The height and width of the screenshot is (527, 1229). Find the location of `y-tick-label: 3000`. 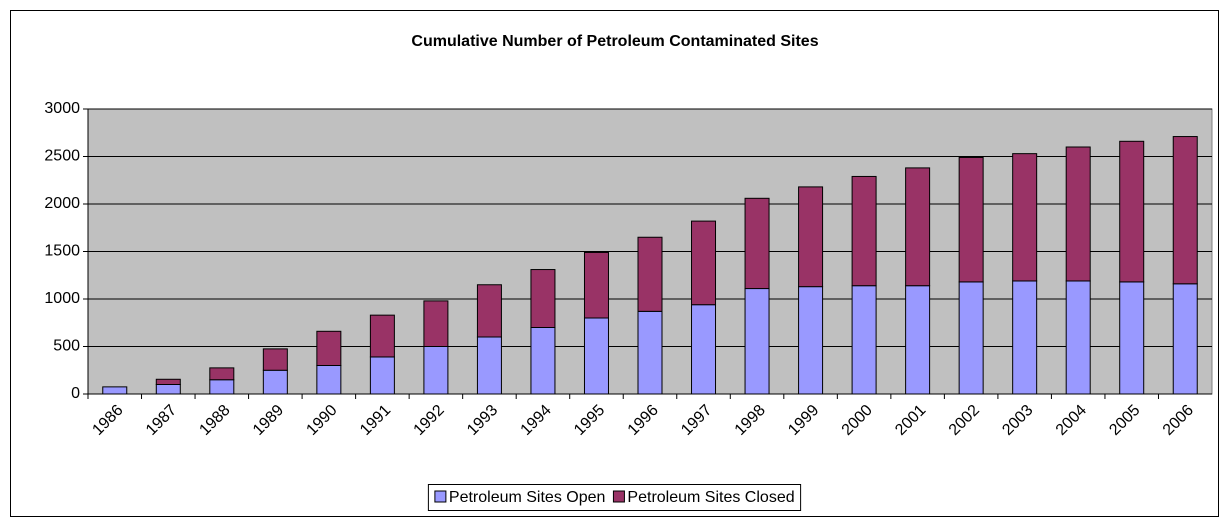

y-tick-label: 3000 is located at coordinates (62, 108).